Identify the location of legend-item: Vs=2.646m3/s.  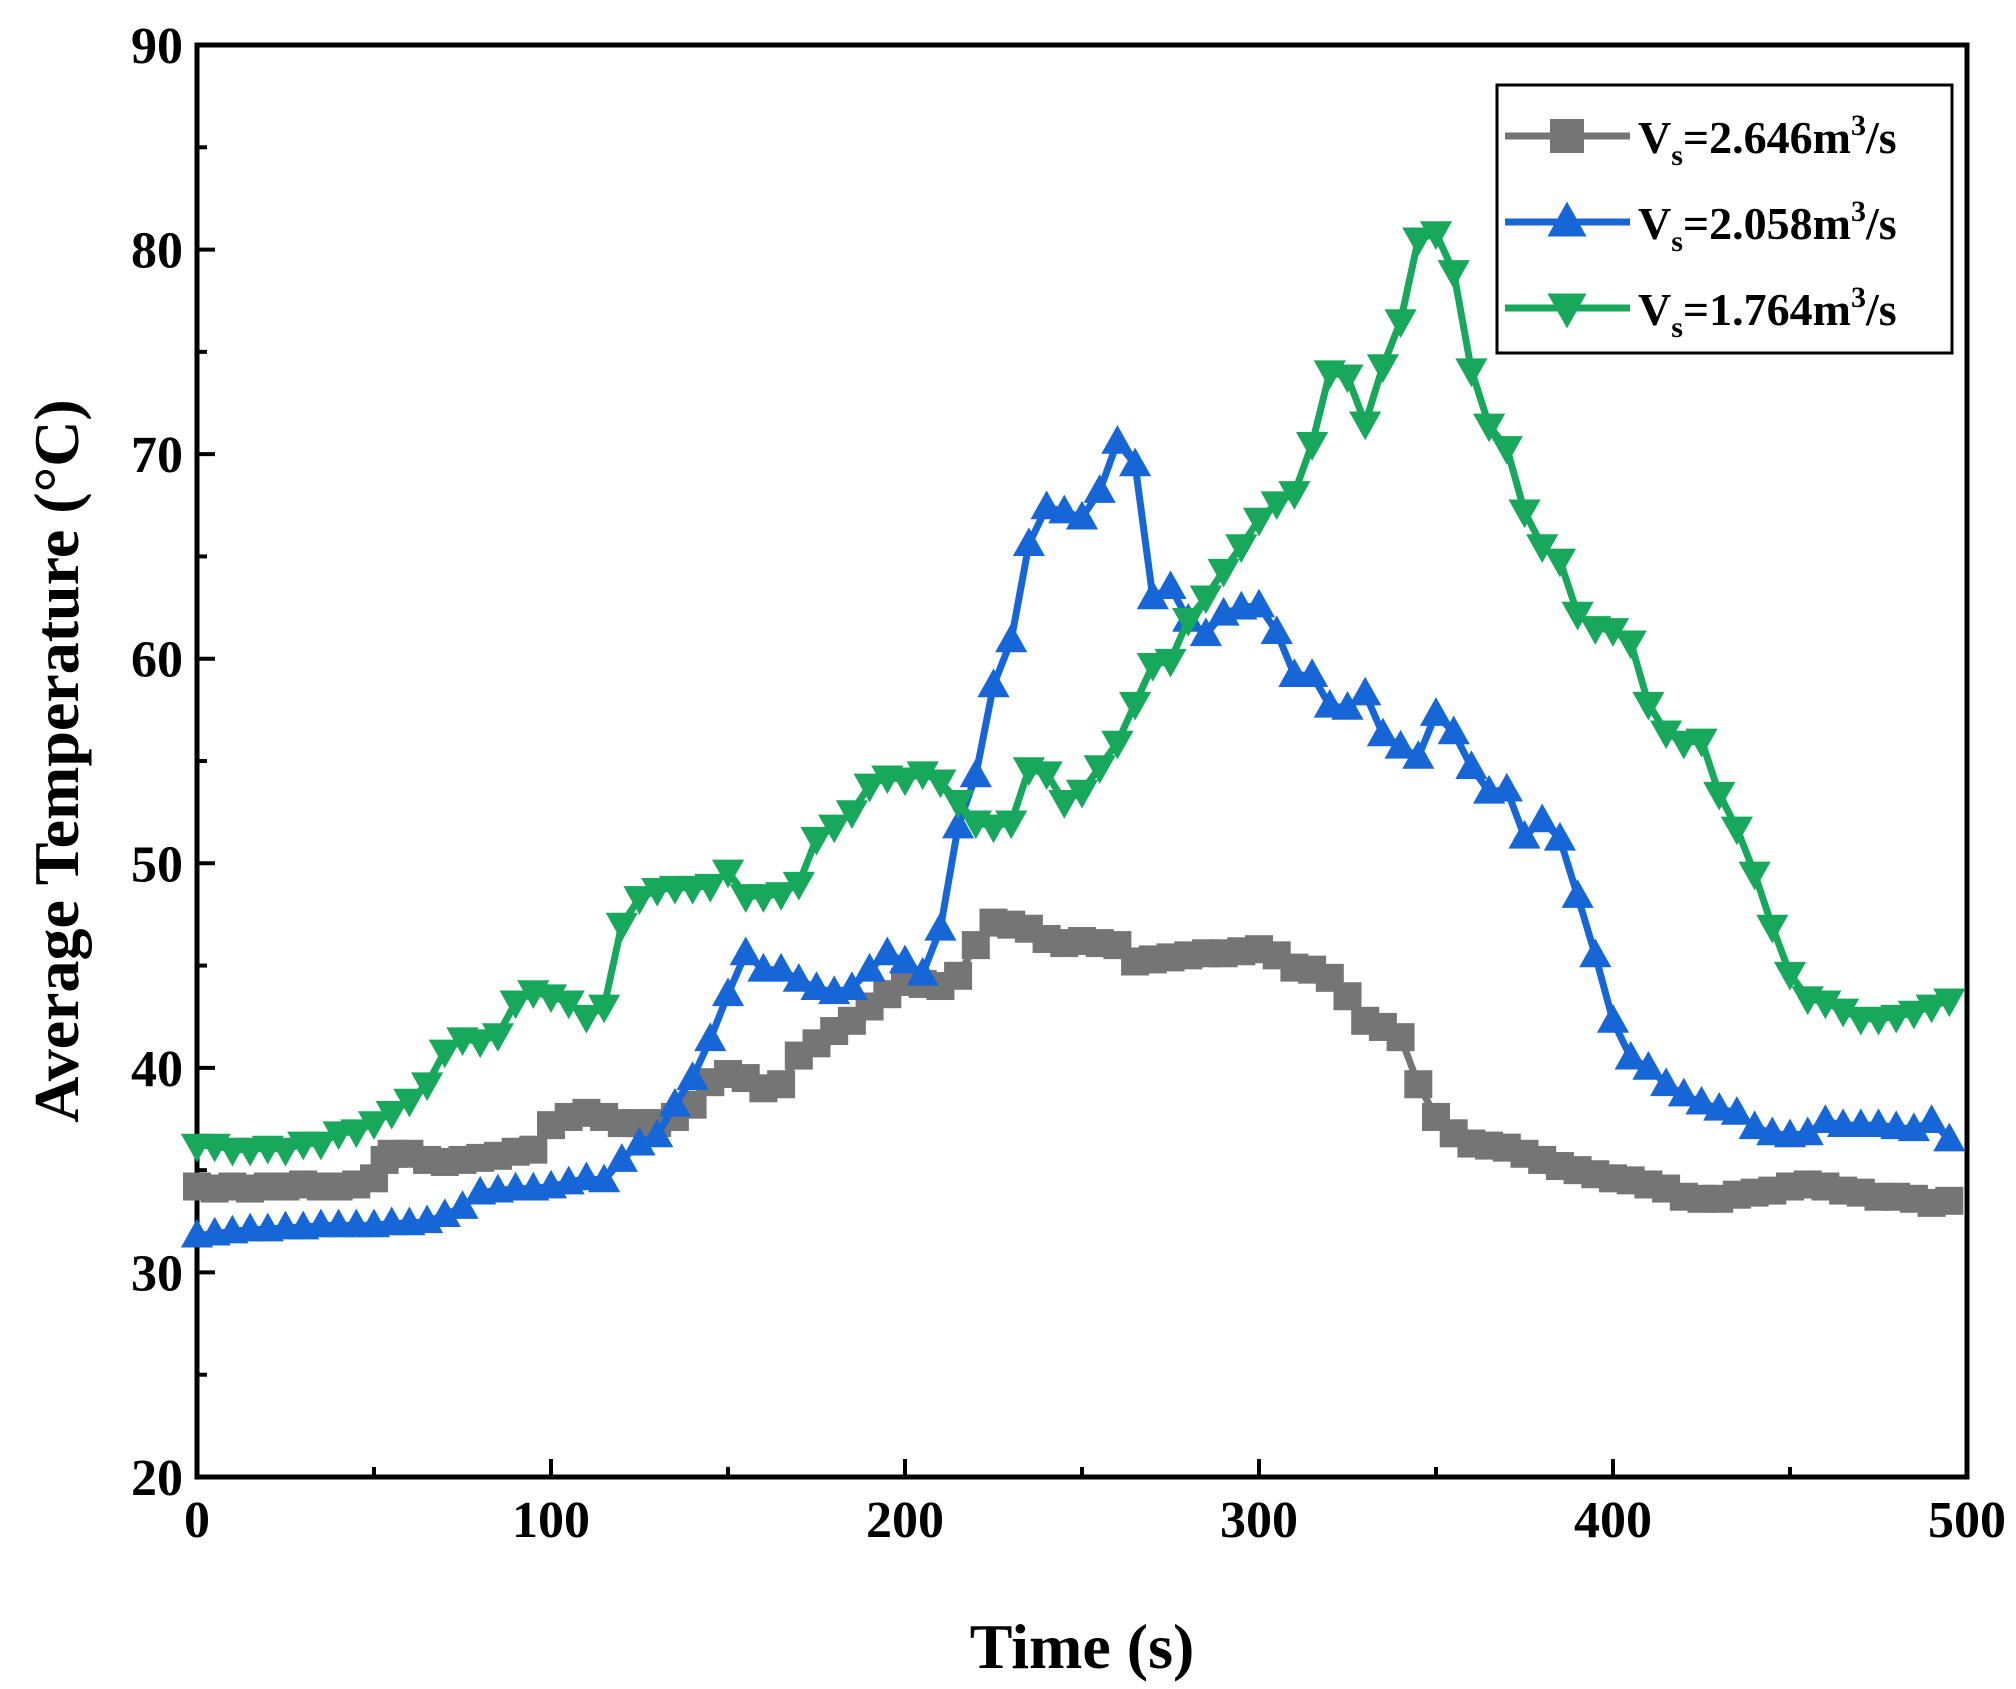
(1701, 140).